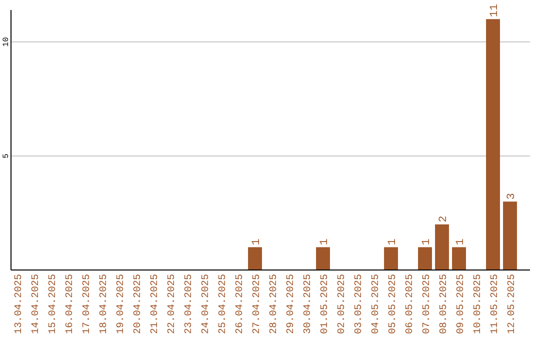 This screenshot has width=540, height=340. I want to click on x-tick-label: 09.05.2025, so click(461, 304).